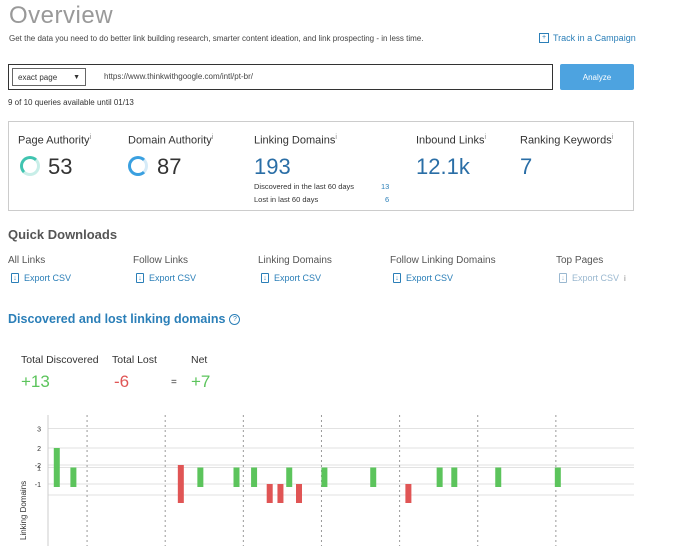  I want to click on y-tick-label: 3, so click(39, 430).